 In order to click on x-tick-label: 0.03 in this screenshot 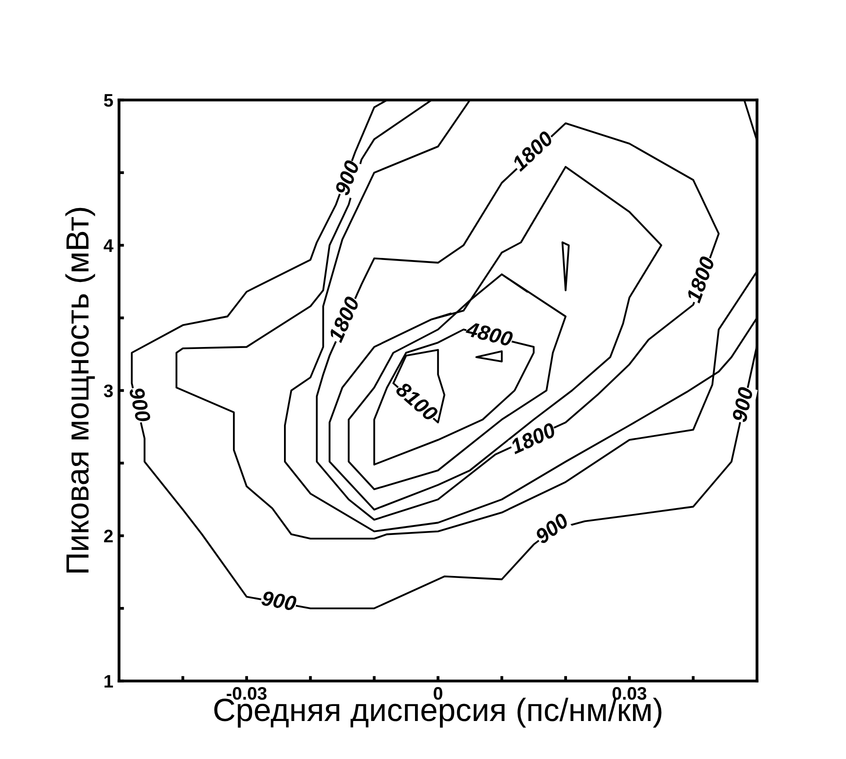, I will do `click(629, 693)`.